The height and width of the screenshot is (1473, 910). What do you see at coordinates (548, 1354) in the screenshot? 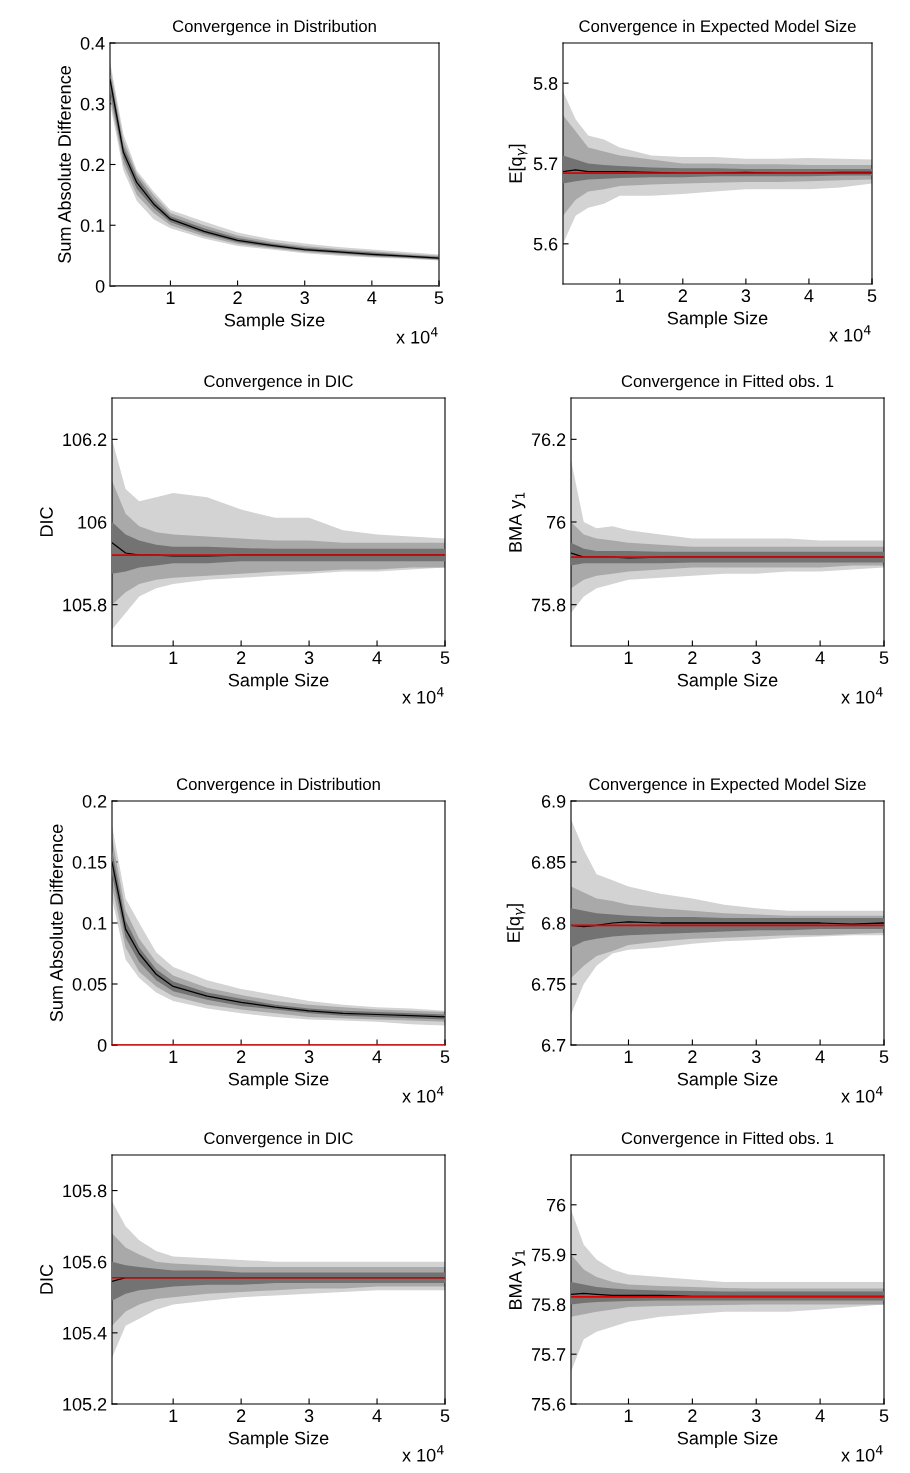
I see `y-tick-label: 75.7` at bounding box center [548, 1354].